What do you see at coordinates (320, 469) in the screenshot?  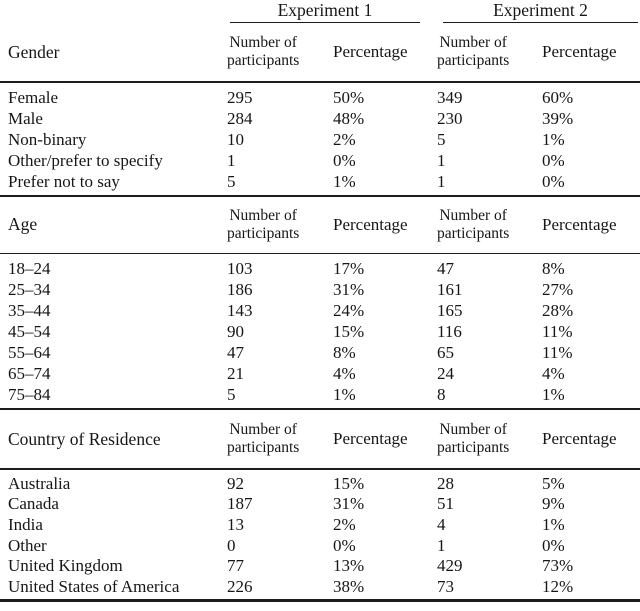 I see `rule-below-country-header` at bounding box center [320, 469].